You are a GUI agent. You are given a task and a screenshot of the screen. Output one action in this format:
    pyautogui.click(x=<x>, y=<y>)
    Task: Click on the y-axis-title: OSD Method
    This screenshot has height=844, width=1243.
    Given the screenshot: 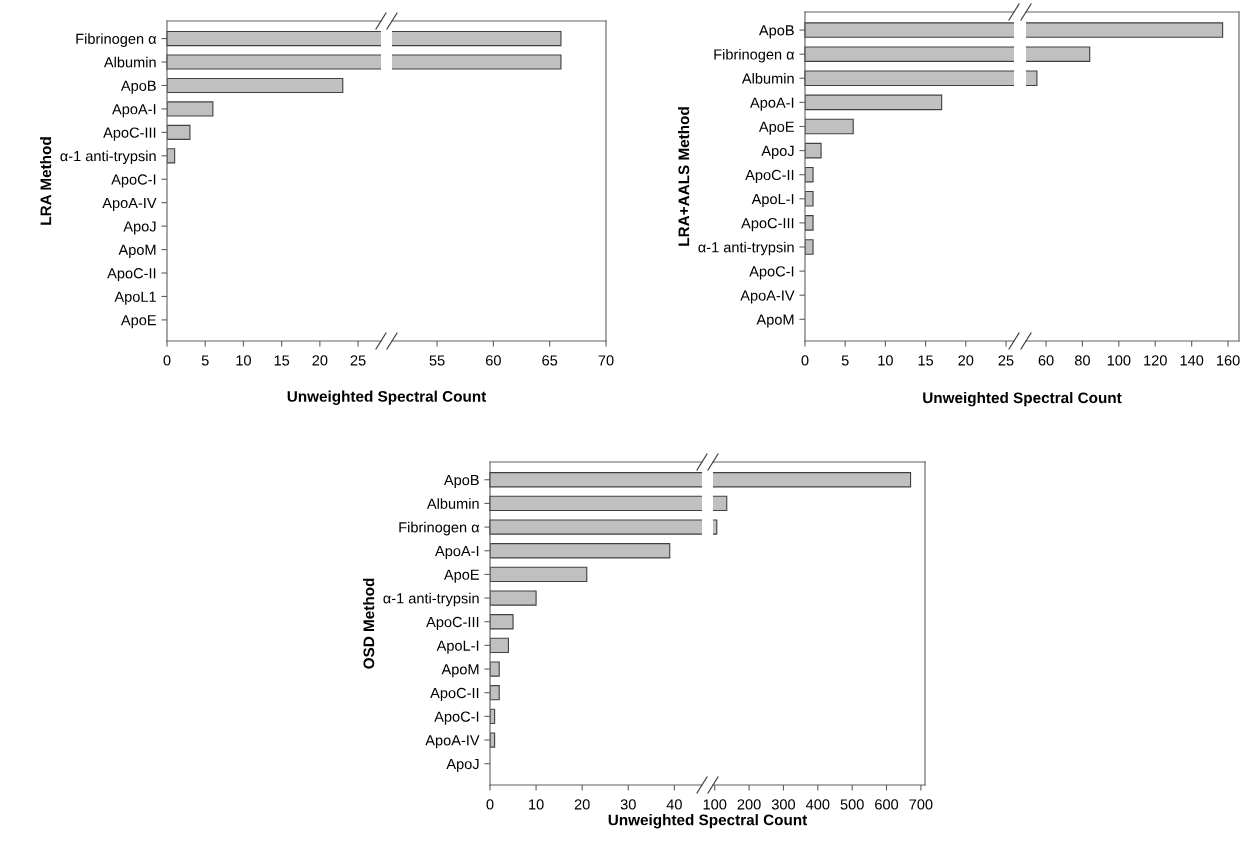 What is the action you would take?
    pyautogui.click(x=369, y=623)
    